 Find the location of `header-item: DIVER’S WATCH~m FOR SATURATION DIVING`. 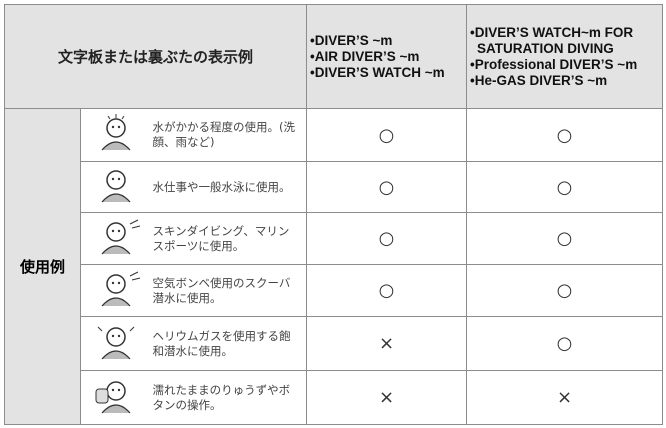

header-item: DIVER’S WATCH~m FOR SATURATION DIVING is located at coordinates (564, 41).